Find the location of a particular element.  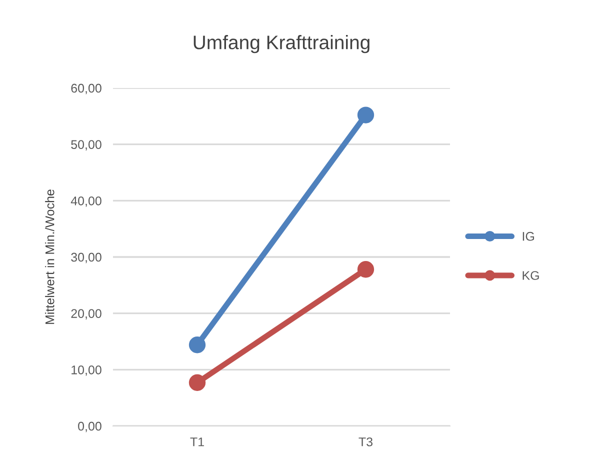

y-tick-label: 50,00 is located at coordinates (86, 145).